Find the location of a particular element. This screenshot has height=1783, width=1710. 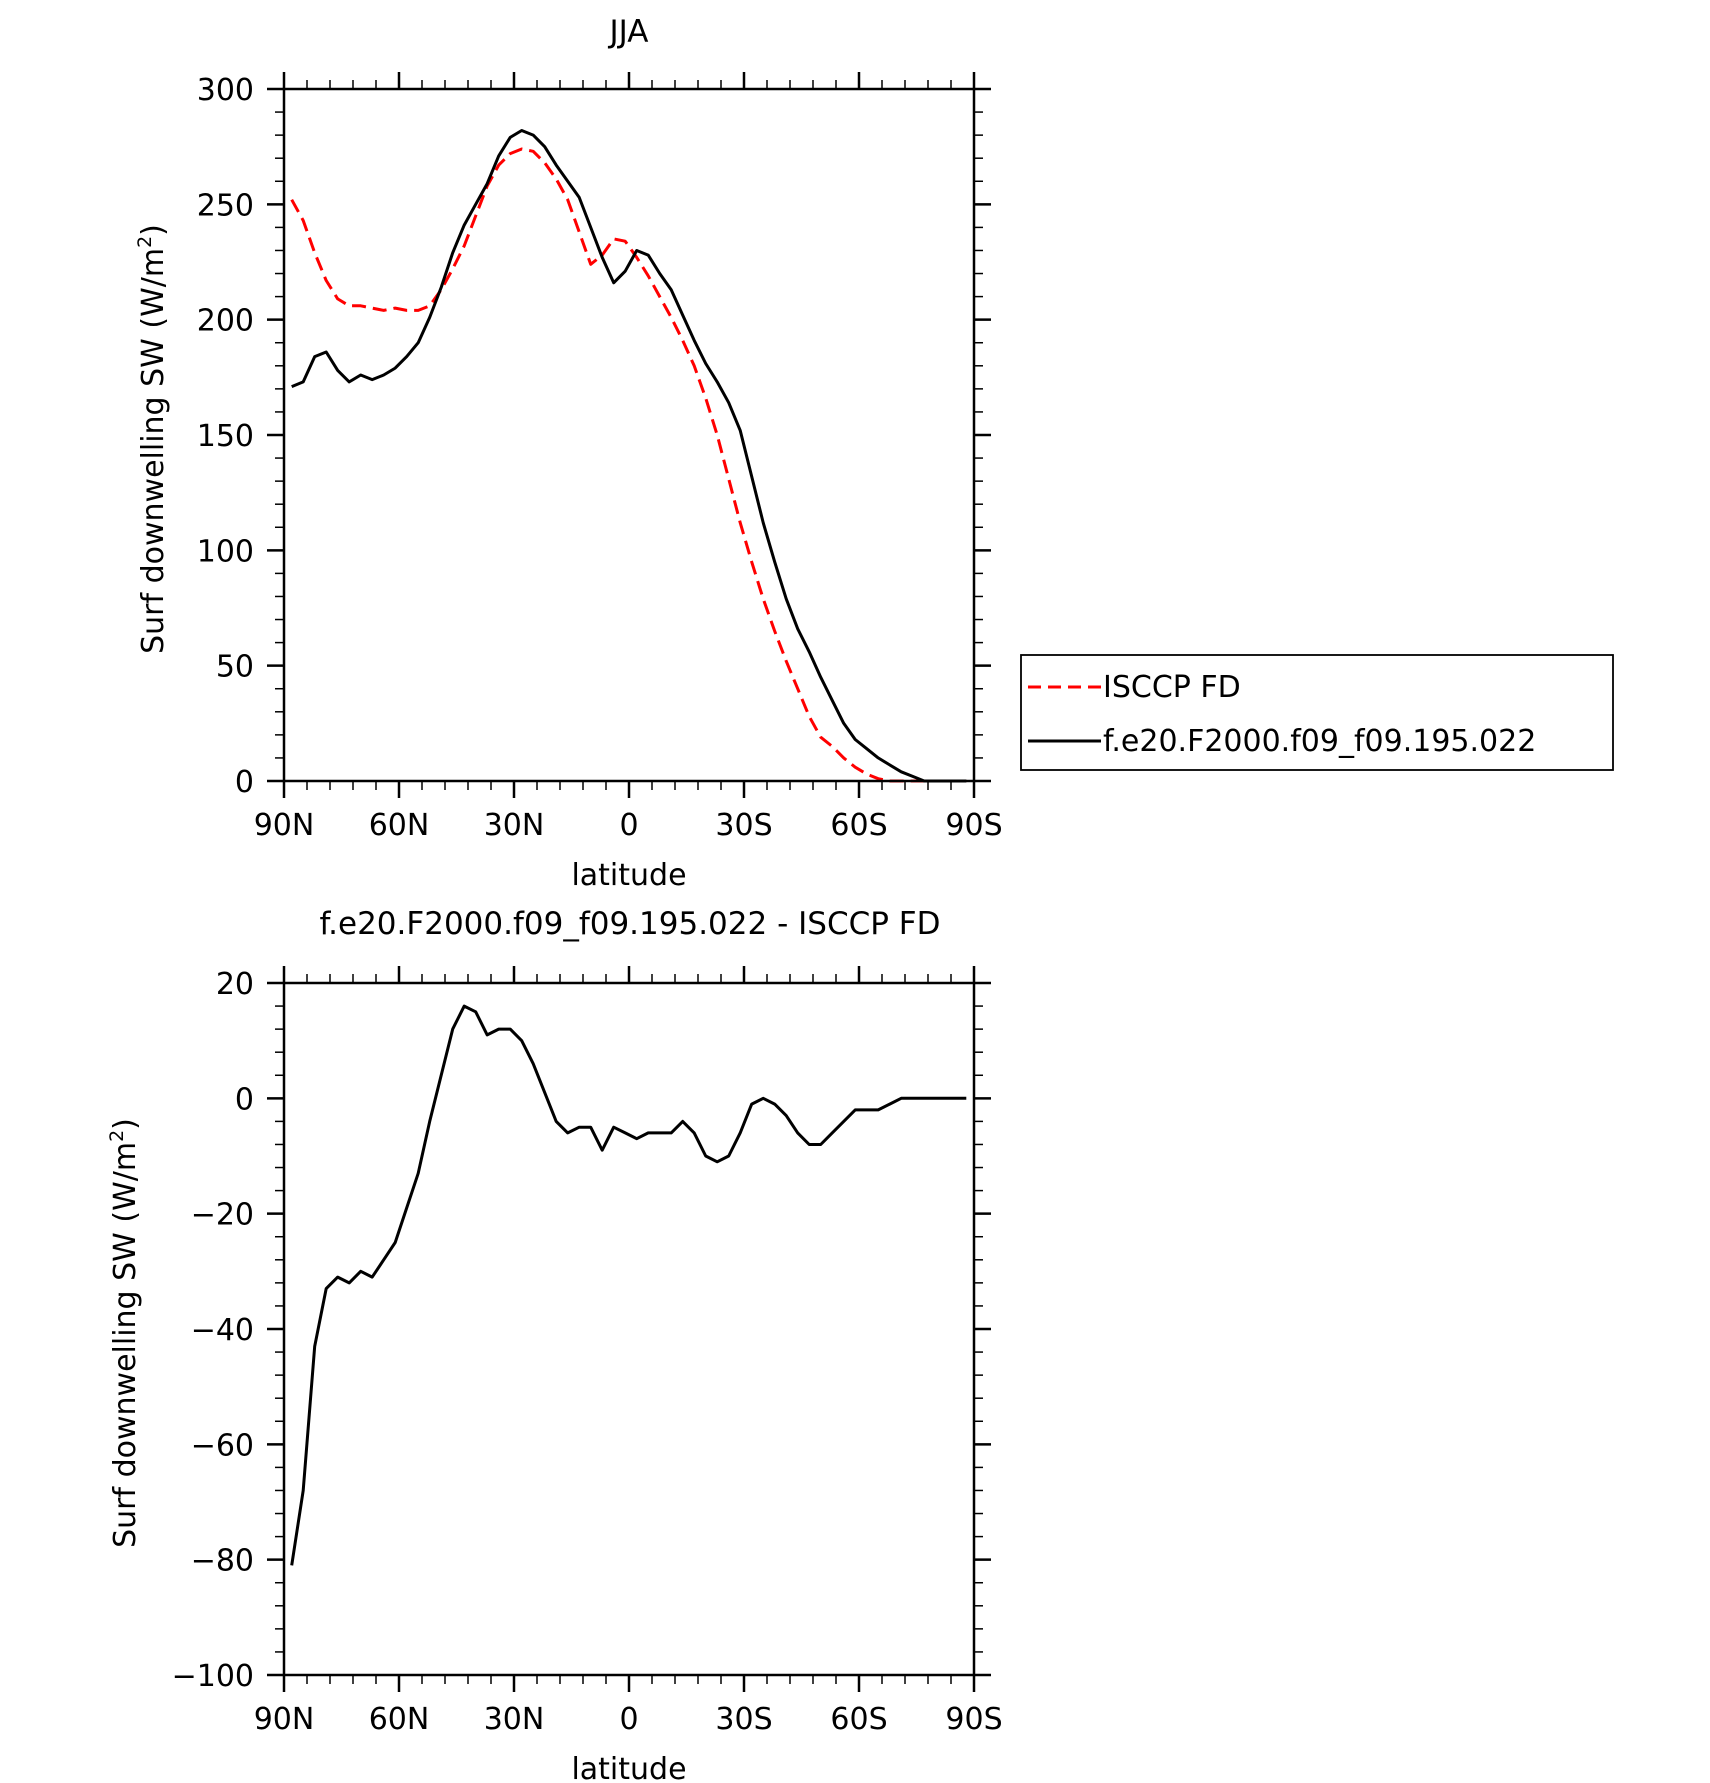

bottom-chart-series is located at coordinates (628, 1285).